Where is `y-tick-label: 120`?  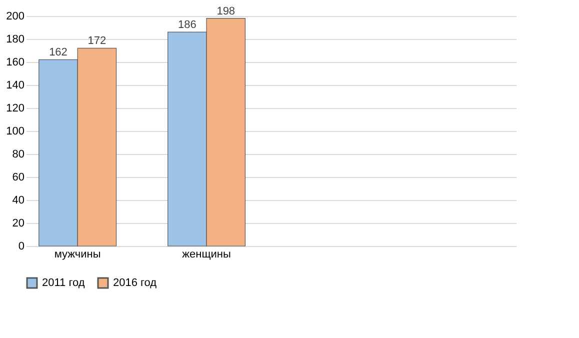 y-tick-label: 120 is located at coordinates (15, 108).